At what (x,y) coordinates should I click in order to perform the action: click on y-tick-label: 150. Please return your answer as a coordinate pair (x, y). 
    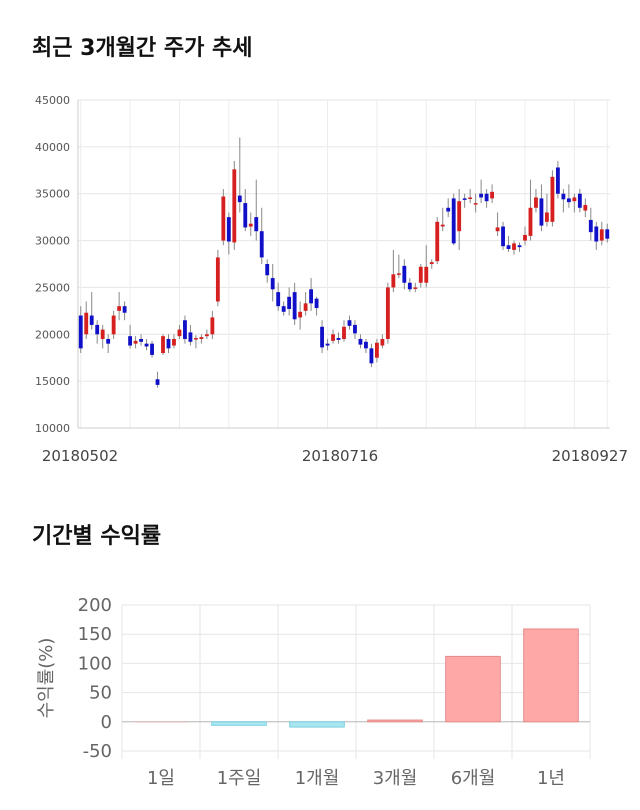
    Looking at the image, I should click on (95, 634).